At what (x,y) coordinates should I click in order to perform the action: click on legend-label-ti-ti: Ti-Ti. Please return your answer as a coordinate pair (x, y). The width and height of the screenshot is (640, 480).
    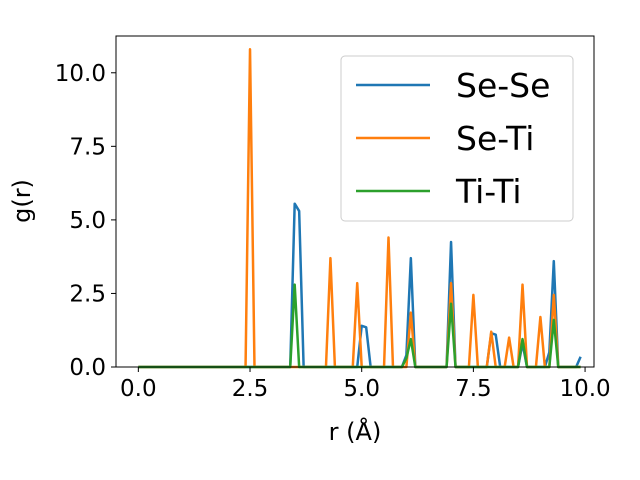
    Looking at the image, I should click on (488, 191).